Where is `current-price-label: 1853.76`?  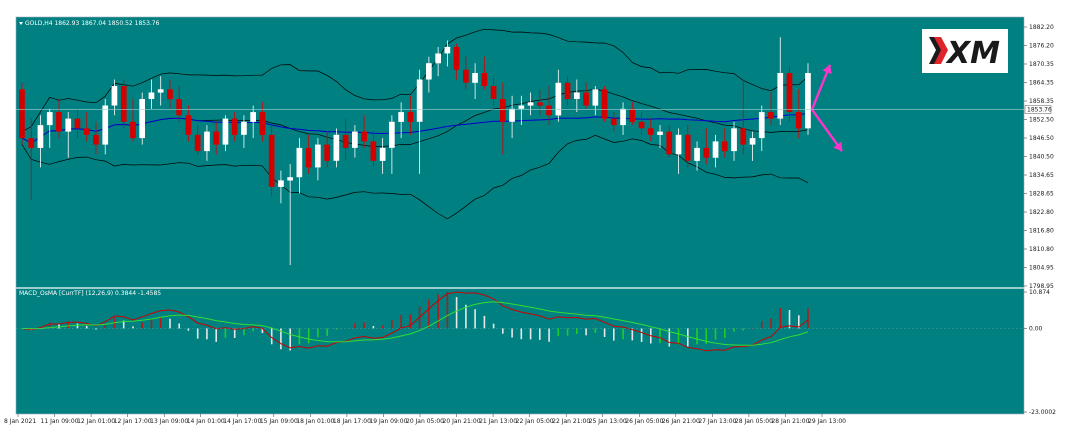
current-price-label: 1853.76 is located at coordinates (1039, 110).